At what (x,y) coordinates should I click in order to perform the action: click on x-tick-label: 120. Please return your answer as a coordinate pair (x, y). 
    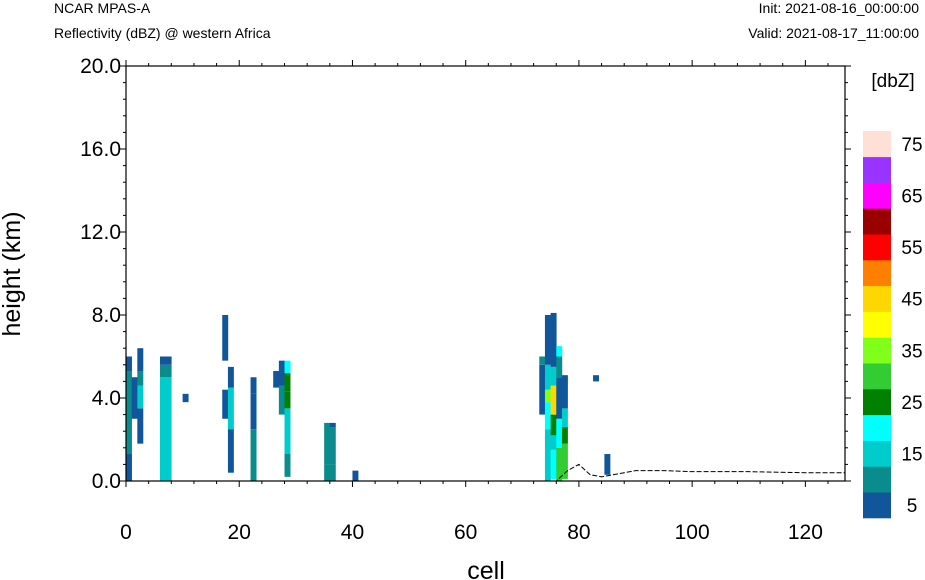
    Looking at the image, I should click on (805, 532).